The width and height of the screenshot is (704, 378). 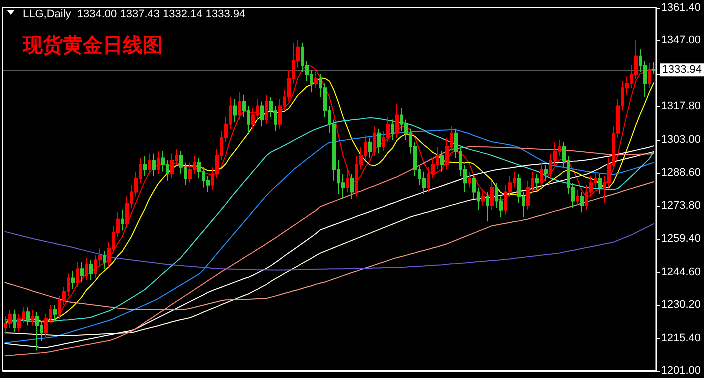 What do you see at coordinates (681, 206) in the screenshot?
I see `y-tick-label: 1273.80` at bounding box center [681, 206].